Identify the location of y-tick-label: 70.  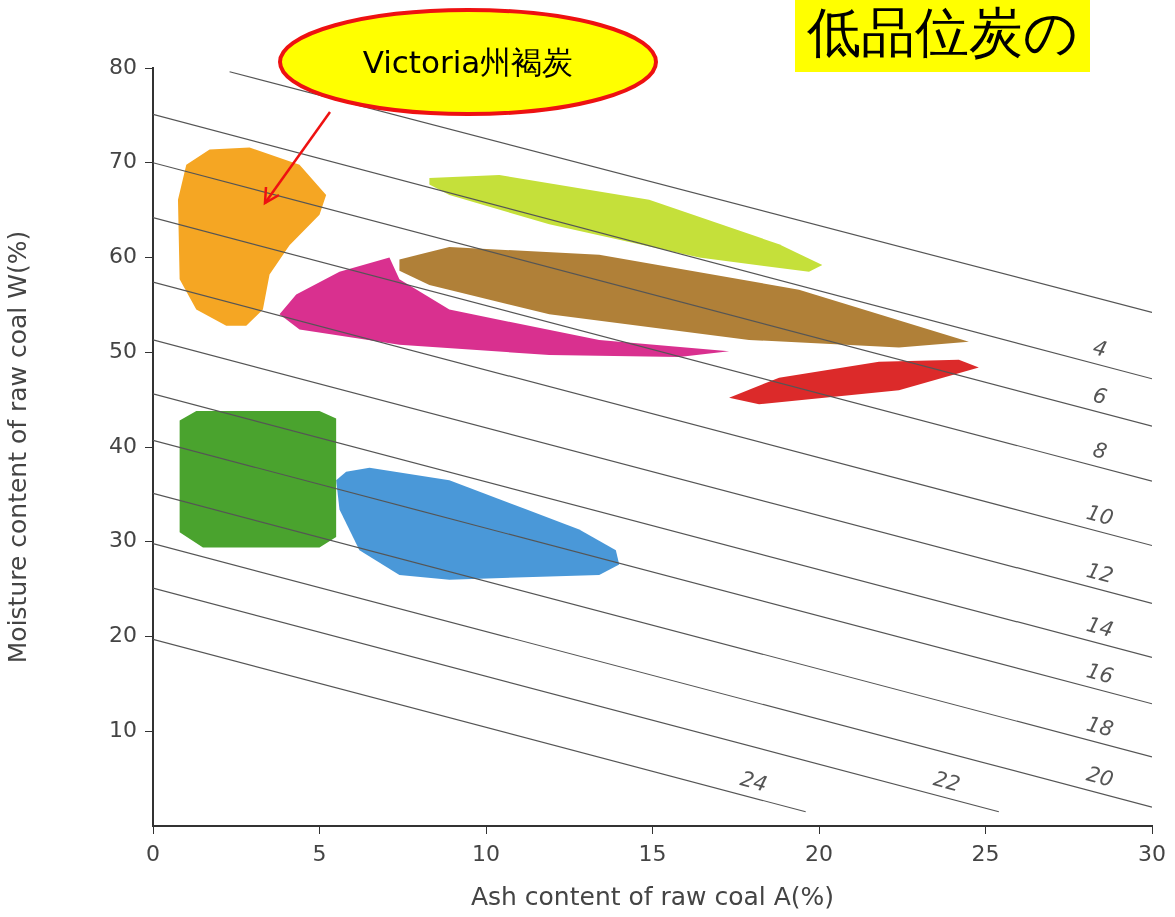
(123, 161).